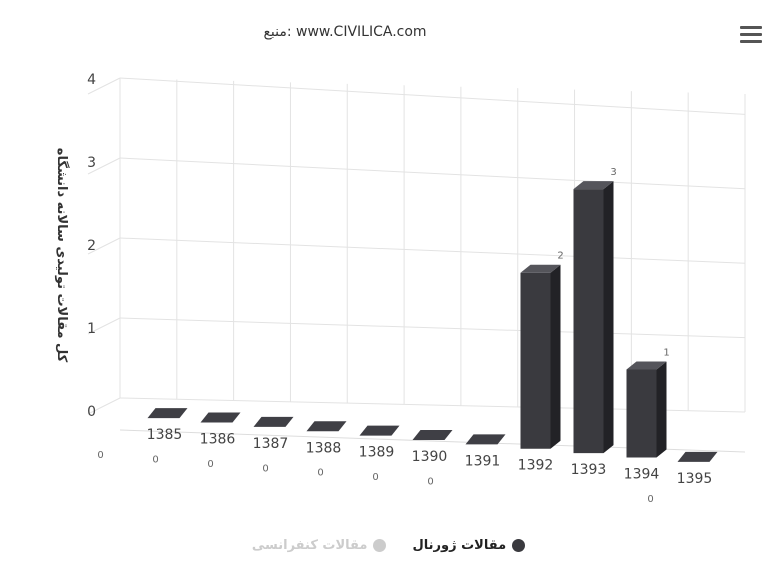 The height and width of the screenshot is (580, 777). I want to click on data-label: 1, so click(666, 352).